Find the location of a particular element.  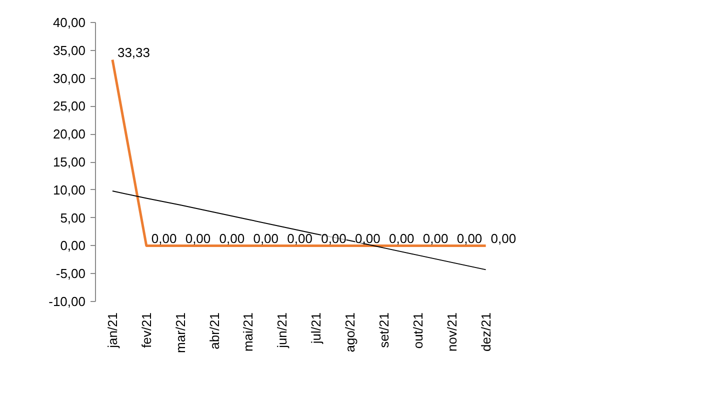

x-tick-label: ago/21 is located at coordinates (350, 332).